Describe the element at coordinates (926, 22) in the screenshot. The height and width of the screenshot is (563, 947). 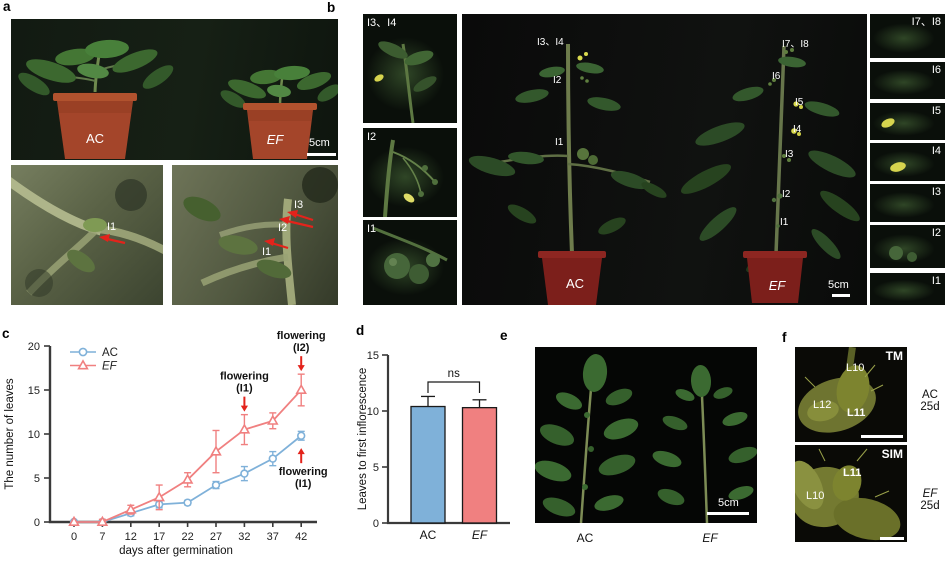
I see `strip-label: I7、I8` at that location.